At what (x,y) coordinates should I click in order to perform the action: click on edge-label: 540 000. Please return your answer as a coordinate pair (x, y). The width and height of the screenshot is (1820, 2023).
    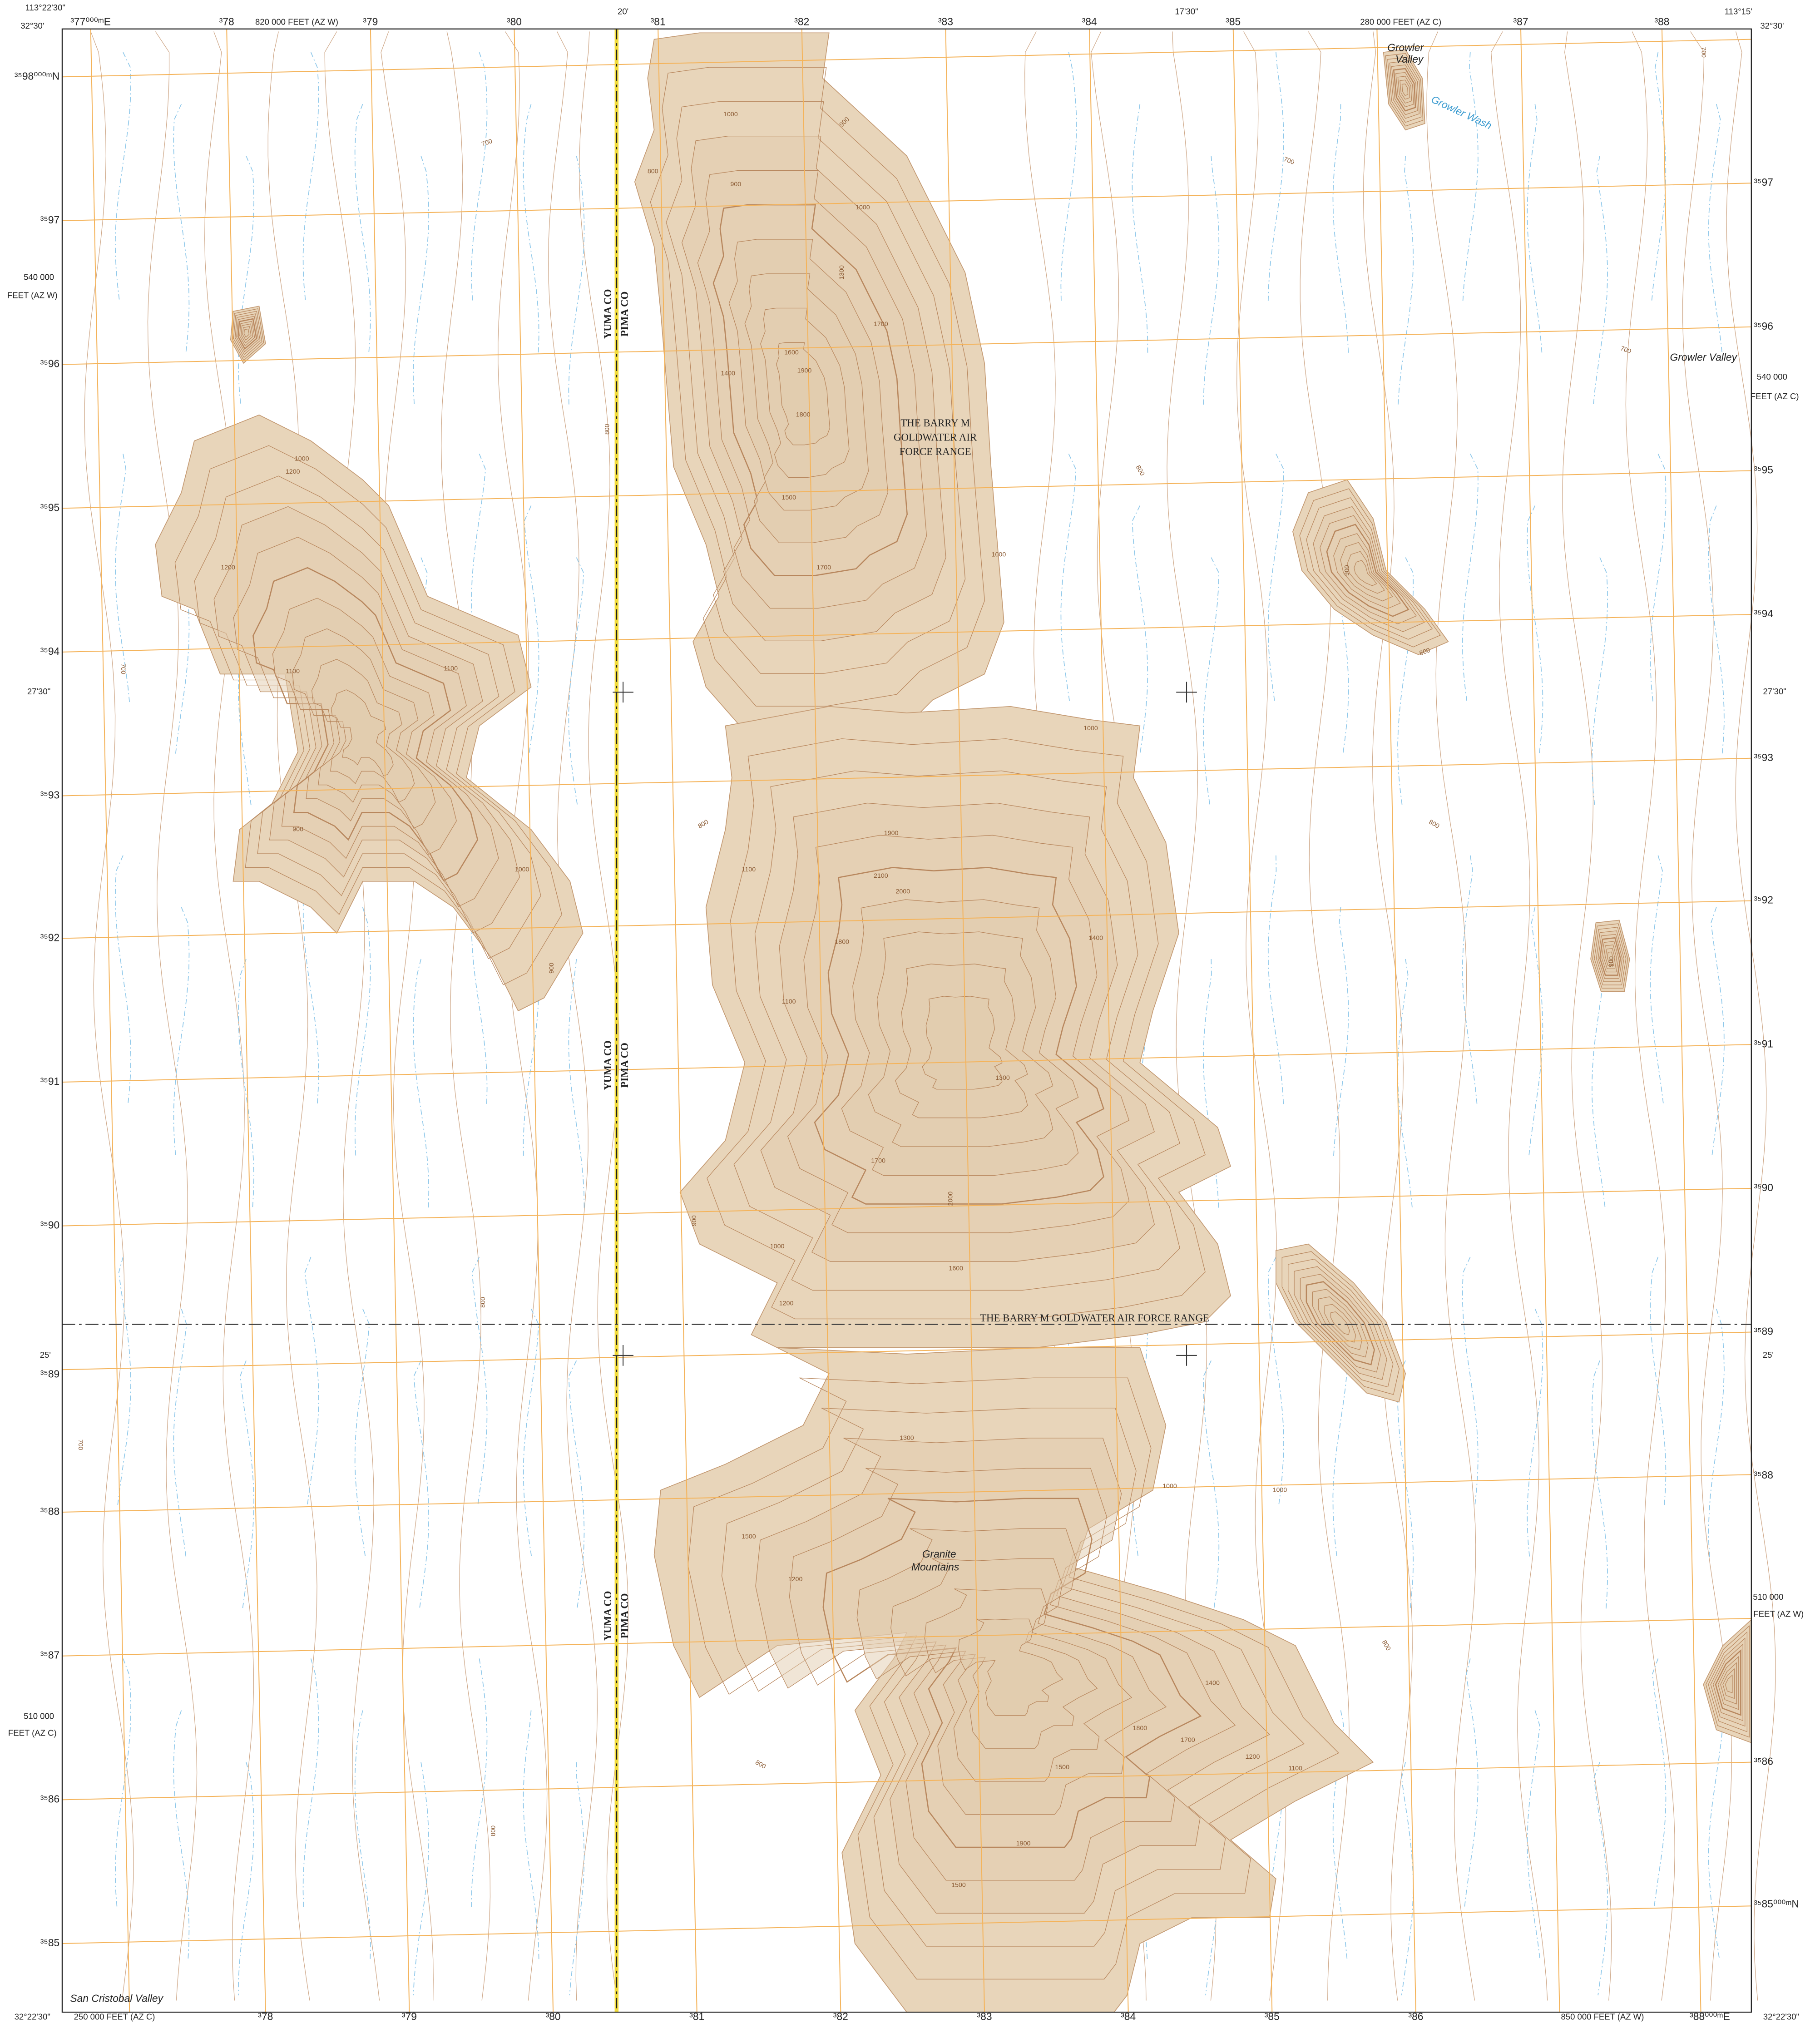
    Looking at the image, I should click on (39, 277).